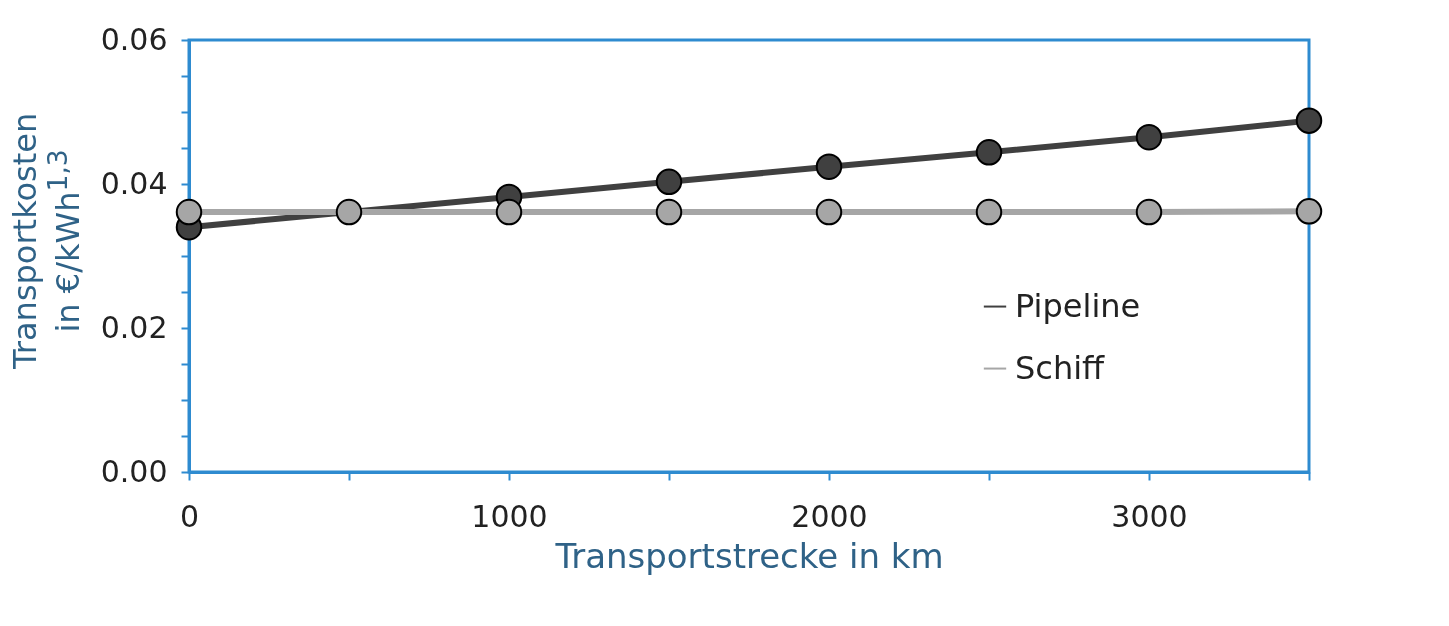 This screenshot has width=1449, height=626. Describe the element at coordinates (134, 183) in the screenshot. I see `y-tick-label: 0.04` at that location.